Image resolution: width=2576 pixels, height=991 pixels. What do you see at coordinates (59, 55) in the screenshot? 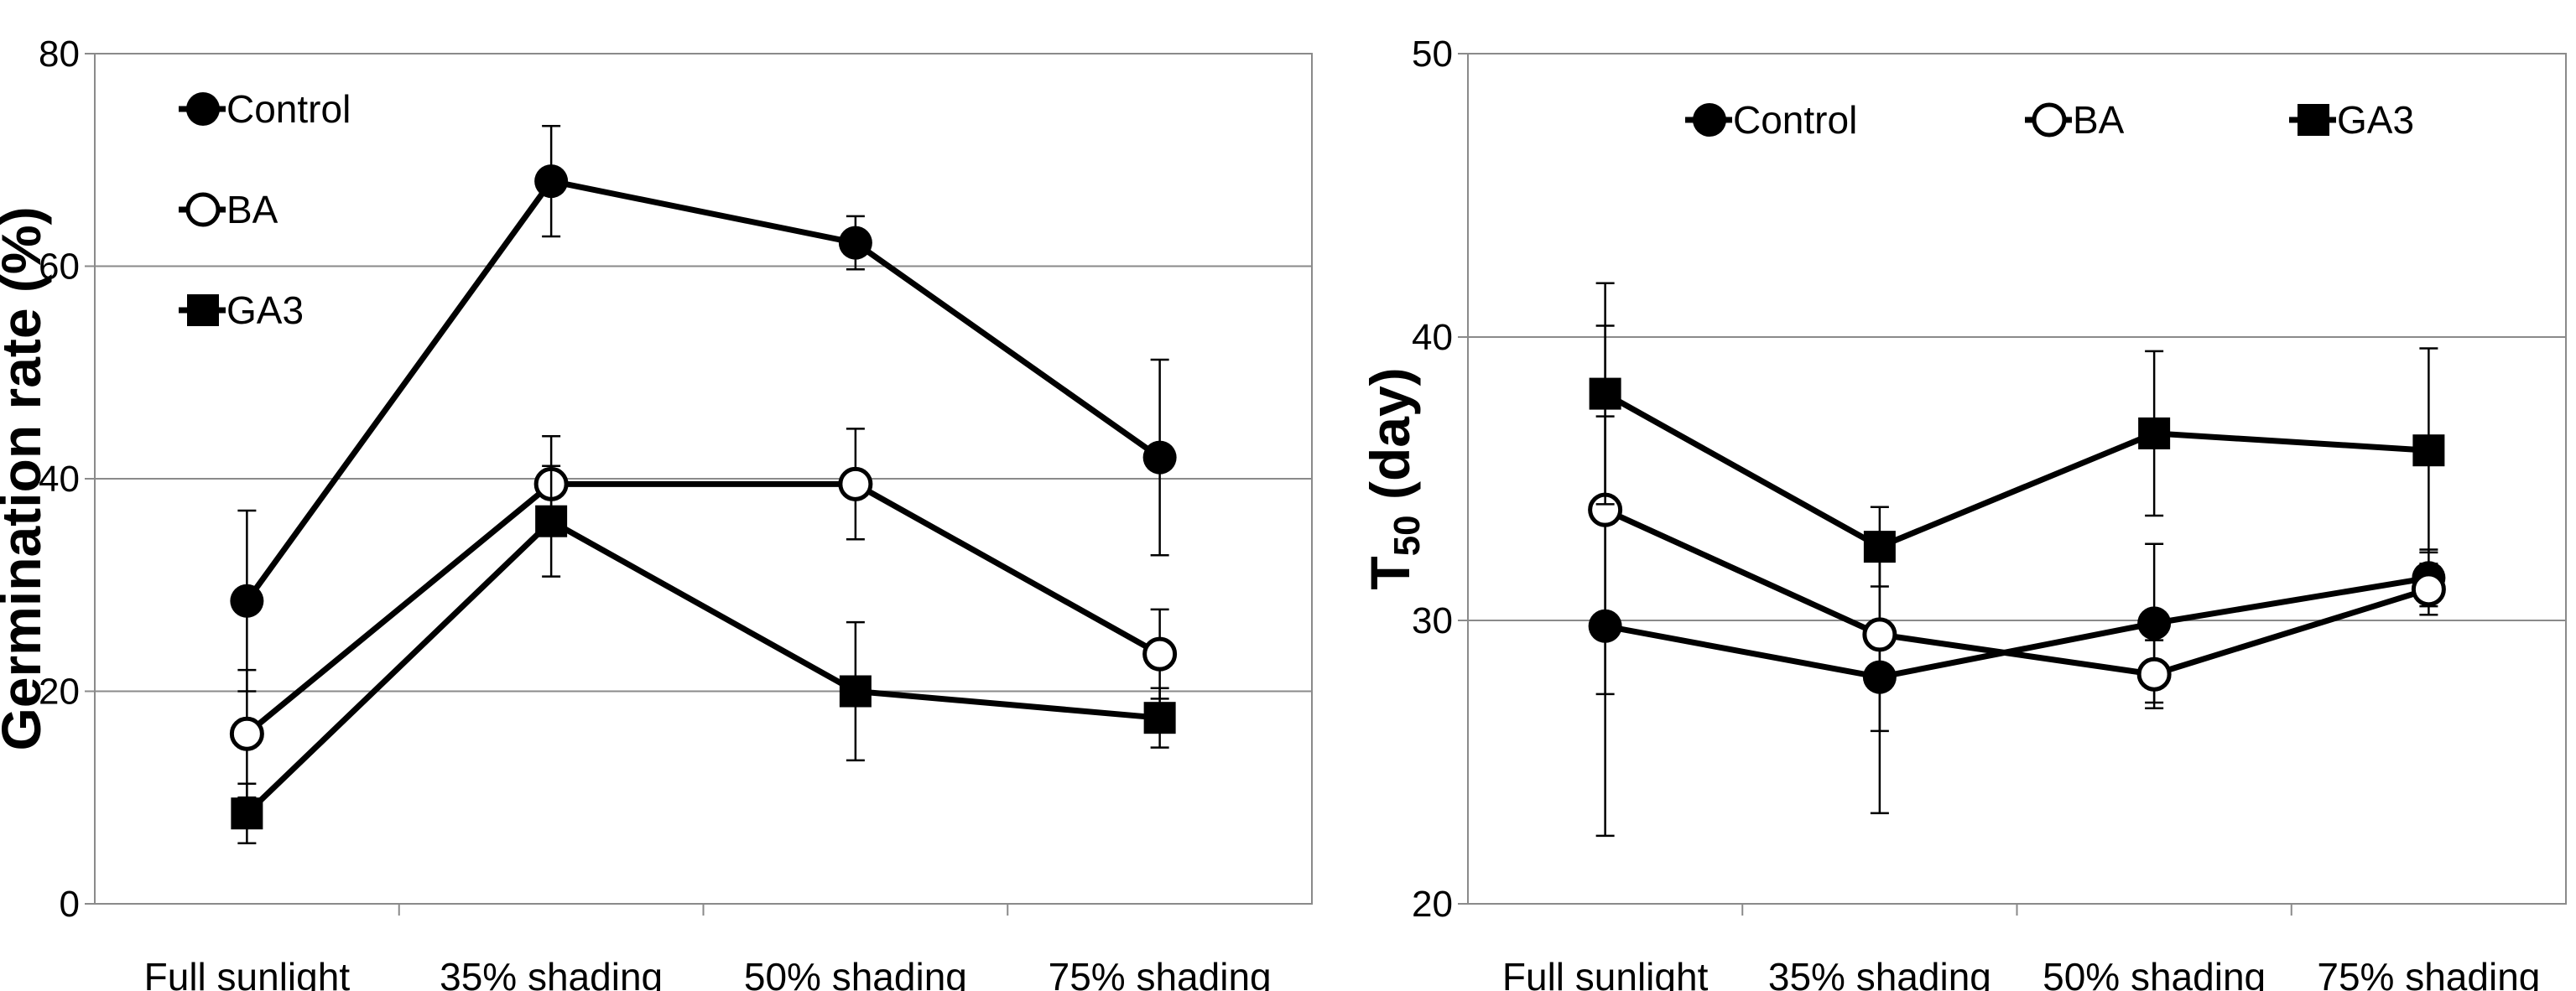
I see `y-tick-label: 80` at bounding box center [59, 55].